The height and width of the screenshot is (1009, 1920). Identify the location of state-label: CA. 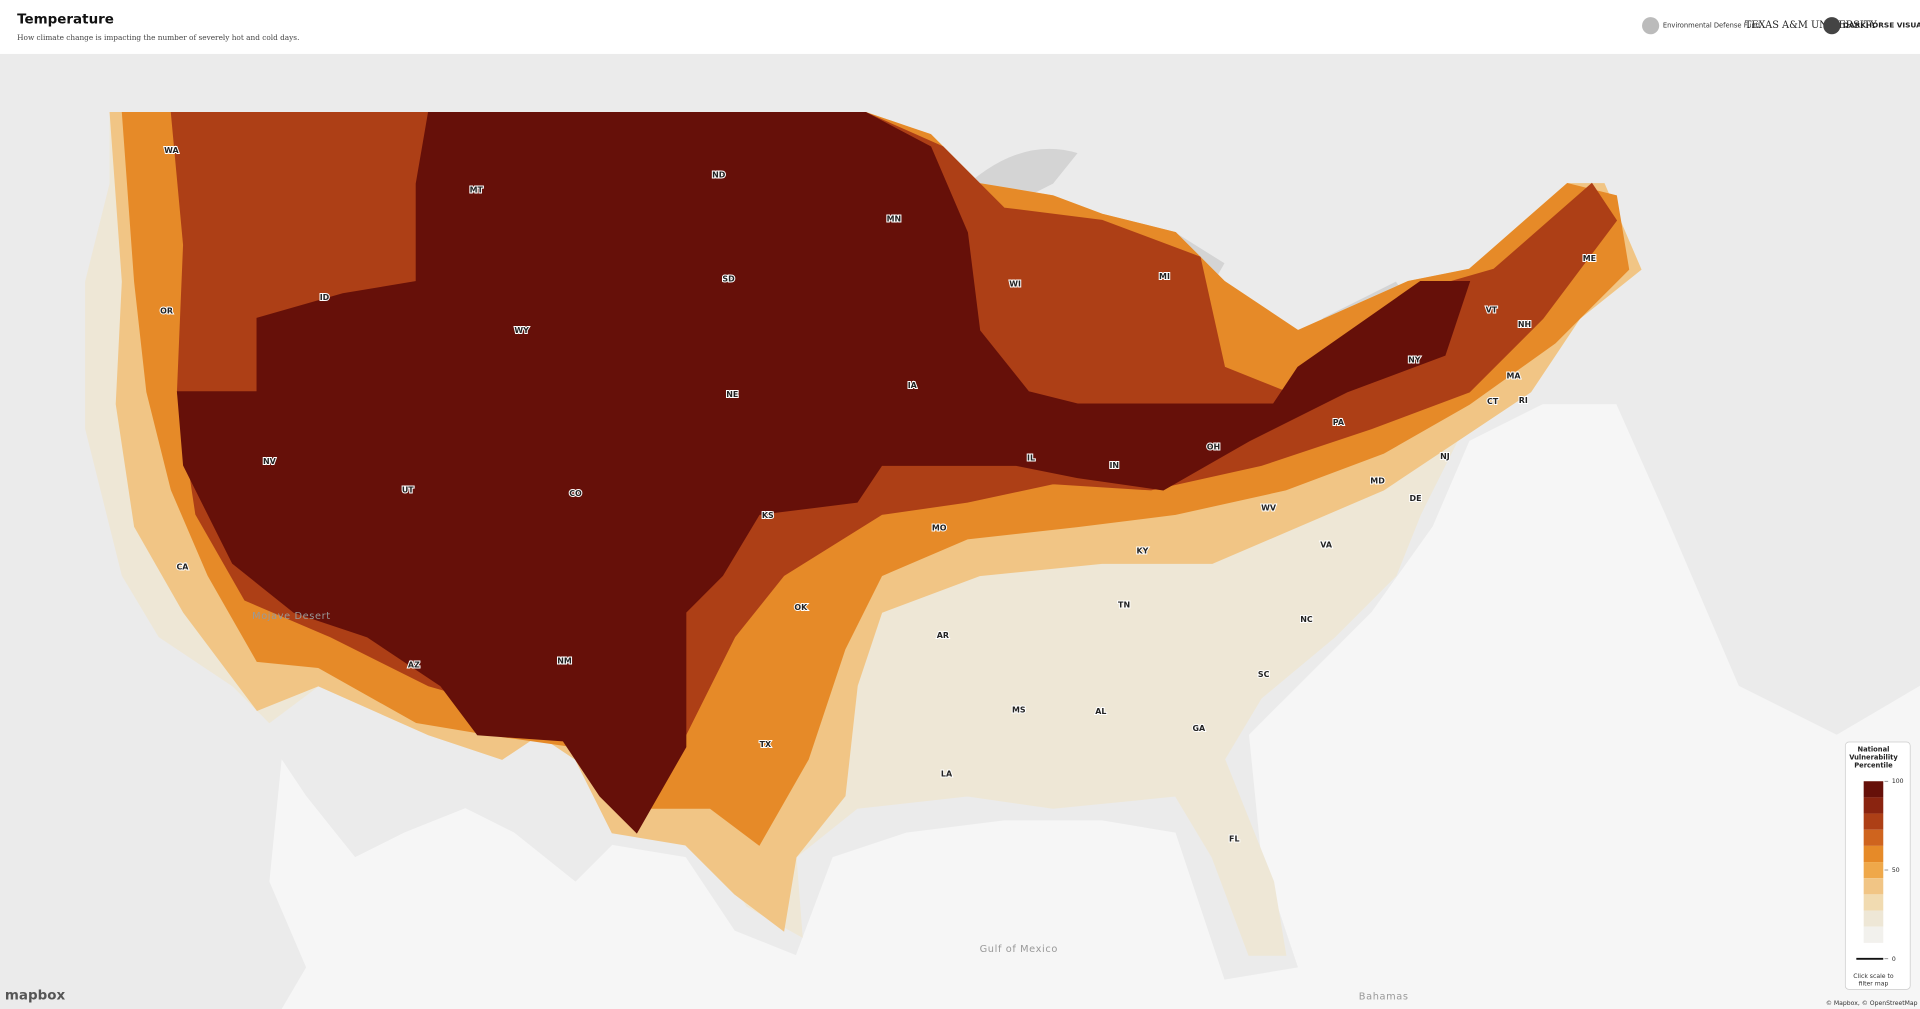
(182, 566).